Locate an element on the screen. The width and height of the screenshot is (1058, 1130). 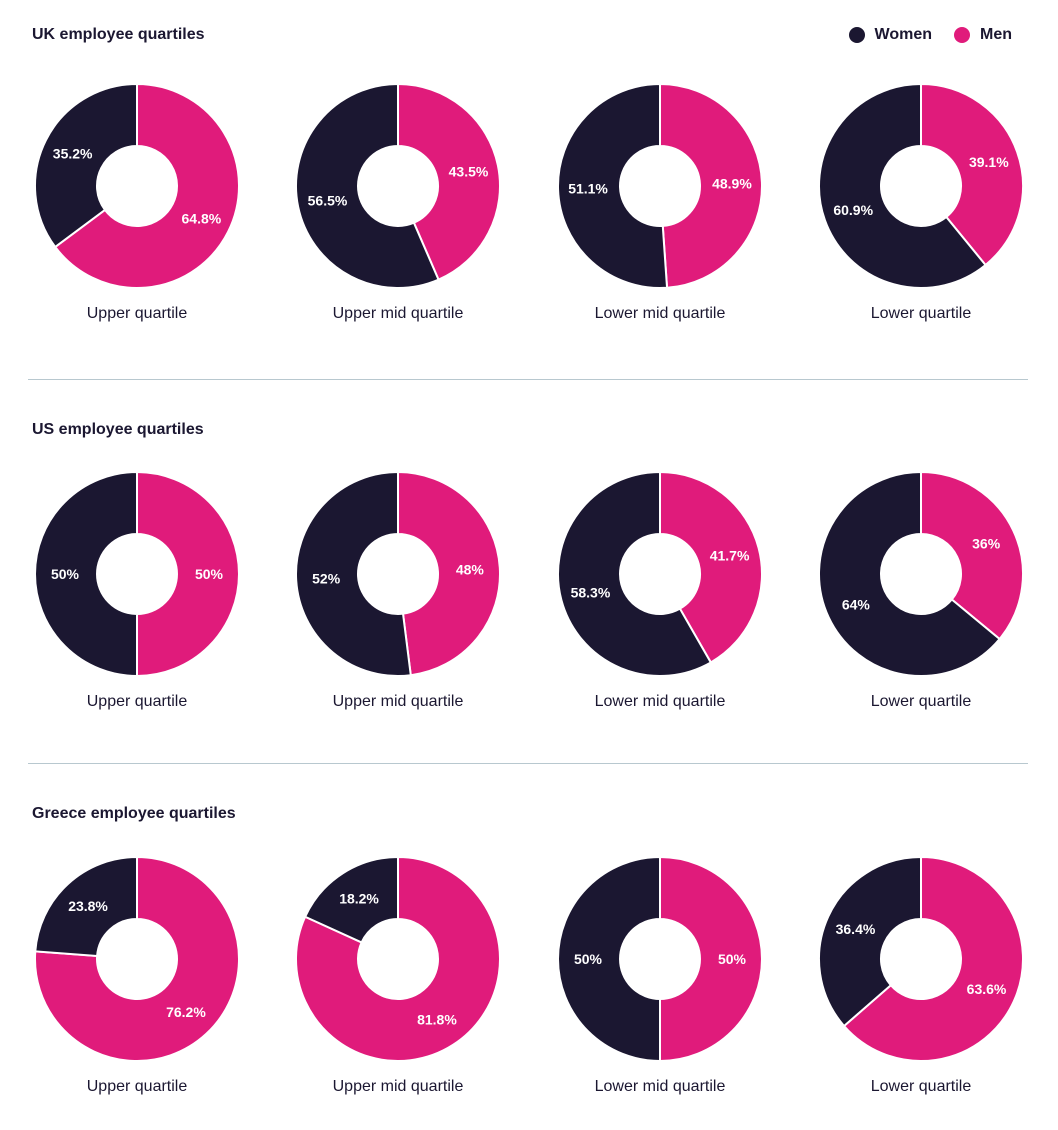
slice-label-women: 64% is located at coordinates (856, 605).